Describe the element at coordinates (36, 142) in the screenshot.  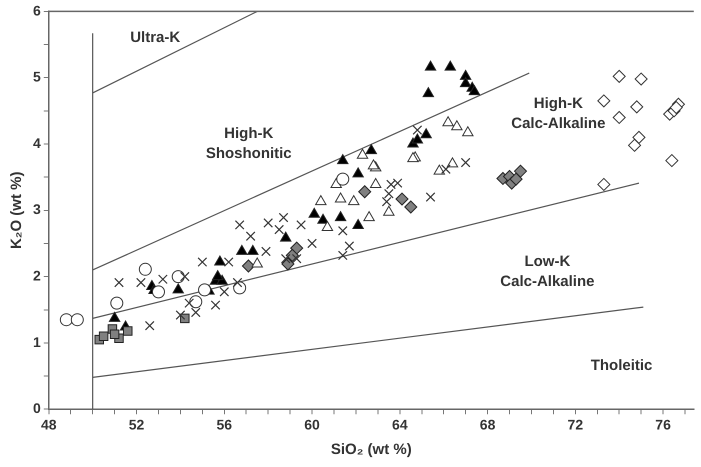
I see `y-tick-label: 4` at that location.